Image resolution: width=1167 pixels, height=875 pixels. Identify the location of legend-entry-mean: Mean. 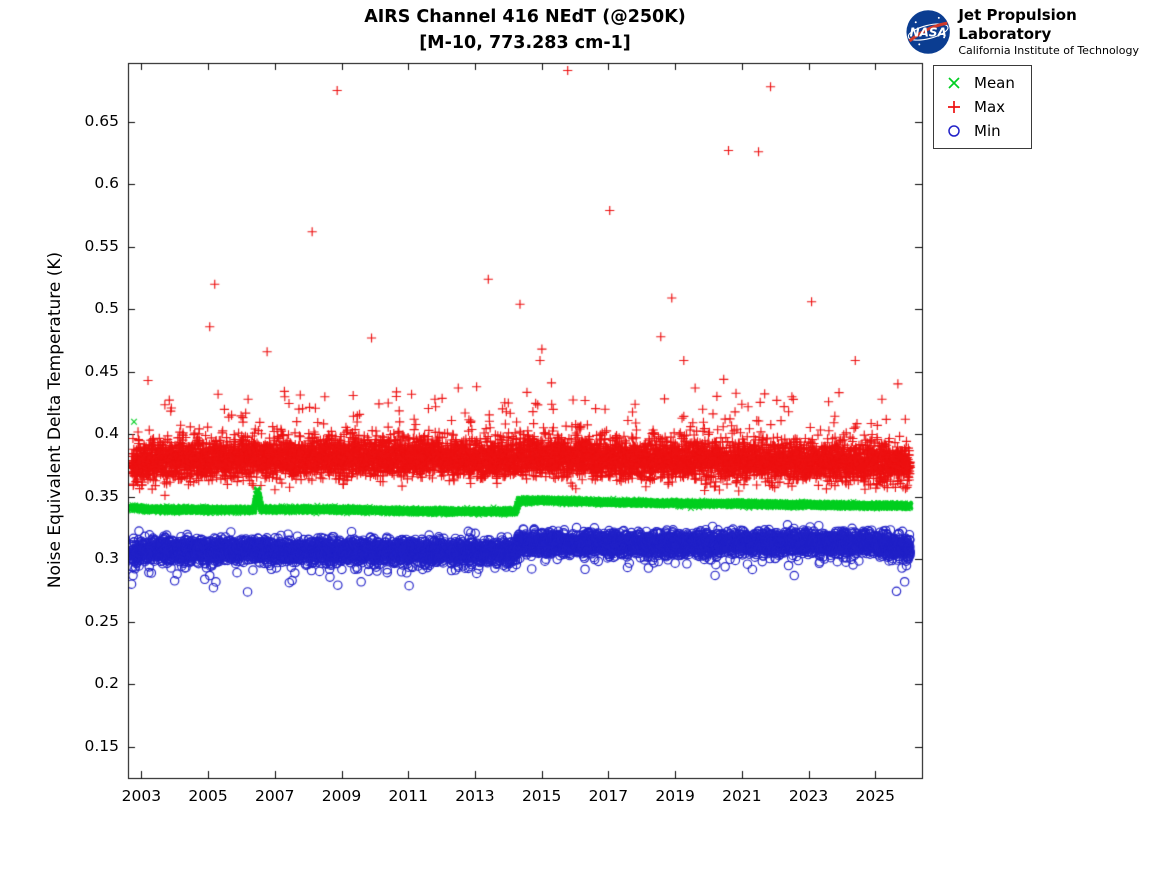
(979, 83).